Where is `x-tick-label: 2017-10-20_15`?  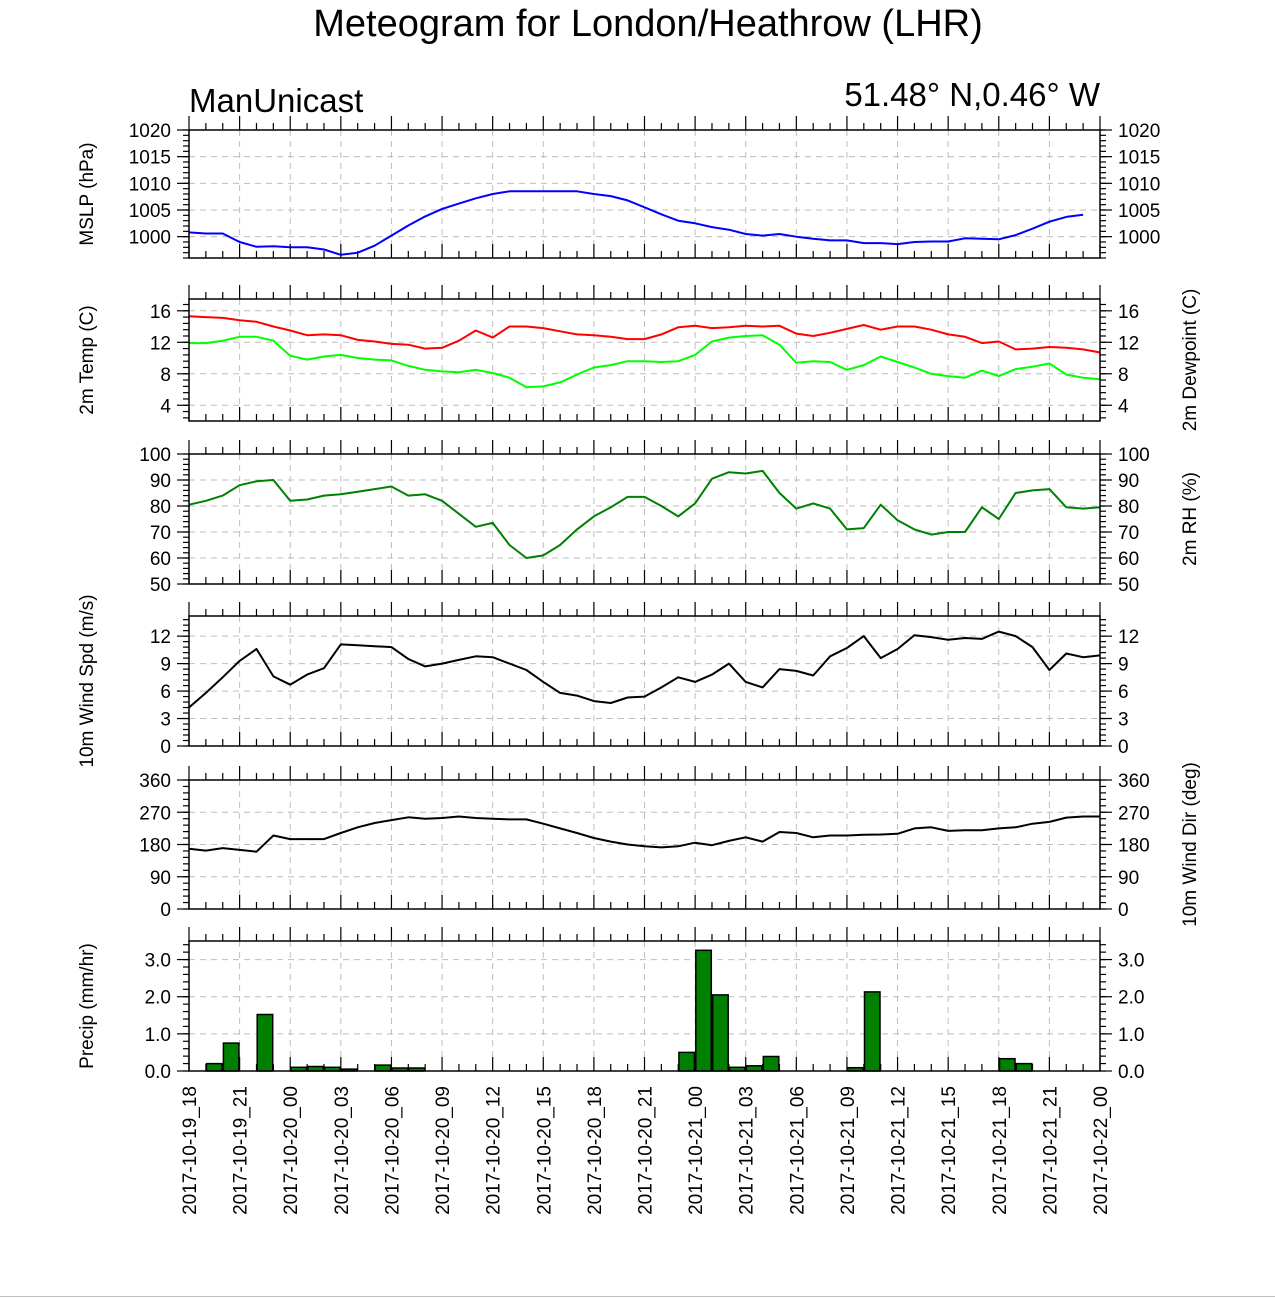
x-tick-label: 2017-10-20_15 is located at coordinates (544, 1150).